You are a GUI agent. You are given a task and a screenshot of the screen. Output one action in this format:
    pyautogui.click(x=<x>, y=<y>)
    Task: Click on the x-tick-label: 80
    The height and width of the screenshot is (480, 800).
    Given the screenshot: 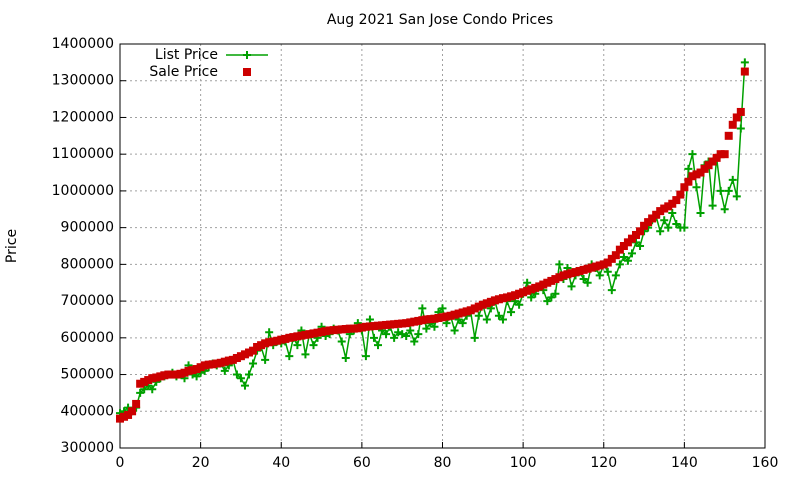 What is the action you would take?
    pyautogui.click(x=443, y=463)
    